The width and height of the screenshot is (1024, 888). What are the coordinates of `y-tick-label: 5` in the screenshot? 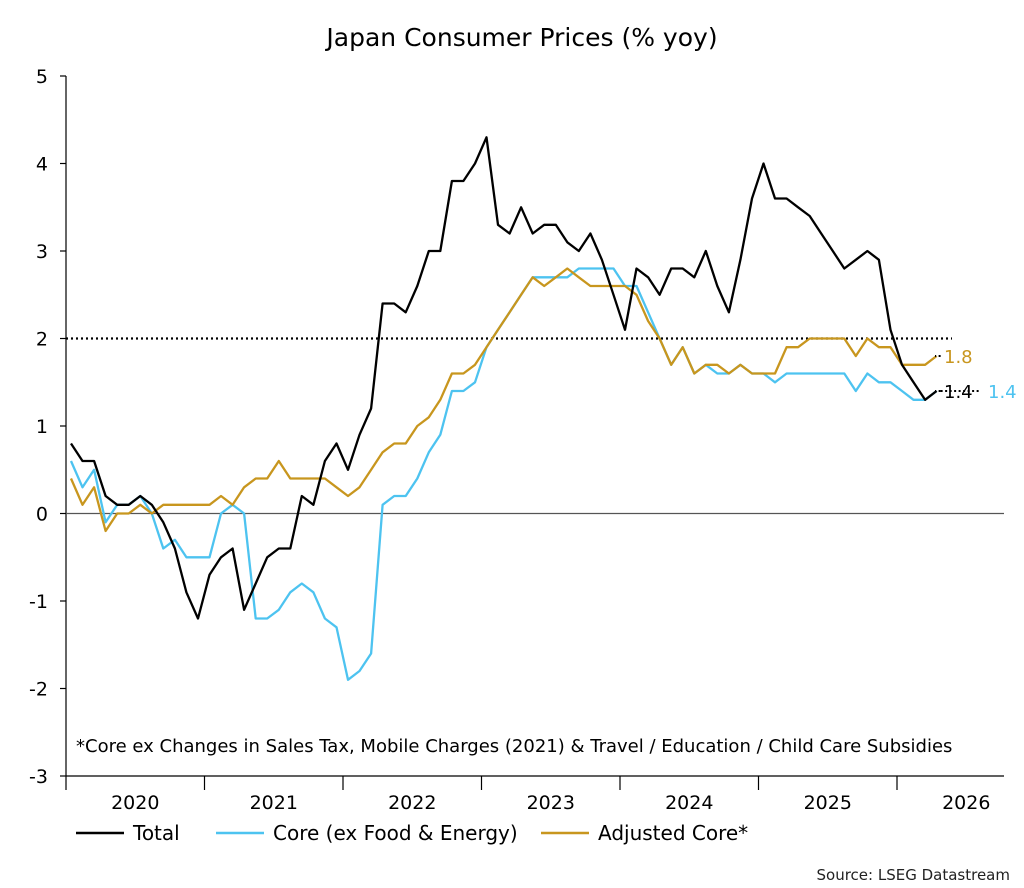 It's located at (42, 77).